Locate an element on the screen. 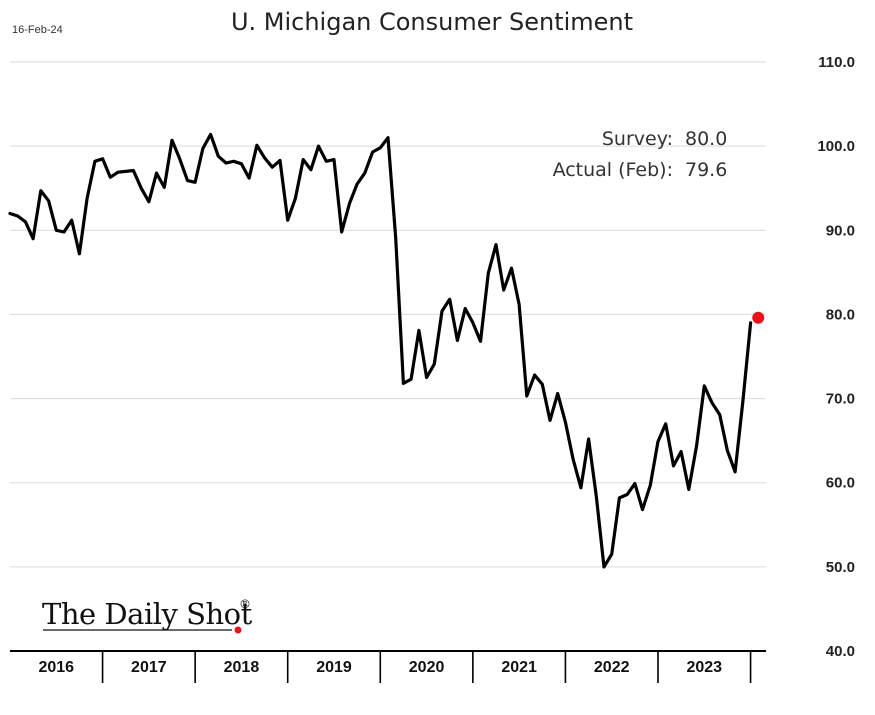  y-tick-label: 80.0 is located at coordinates (840, 314).